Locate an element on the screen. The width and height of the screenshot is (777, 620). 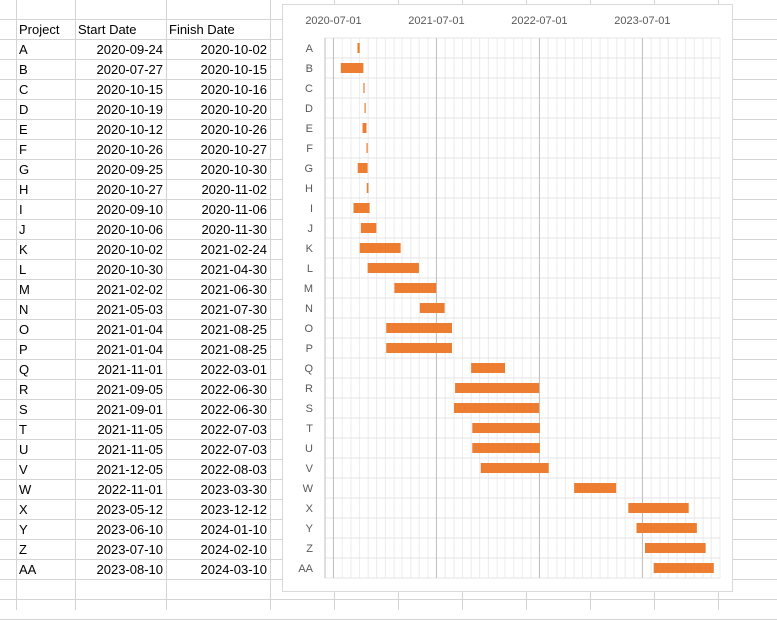
finish-date-cell: 2020-11-02 is located at coordinates (234, 189).